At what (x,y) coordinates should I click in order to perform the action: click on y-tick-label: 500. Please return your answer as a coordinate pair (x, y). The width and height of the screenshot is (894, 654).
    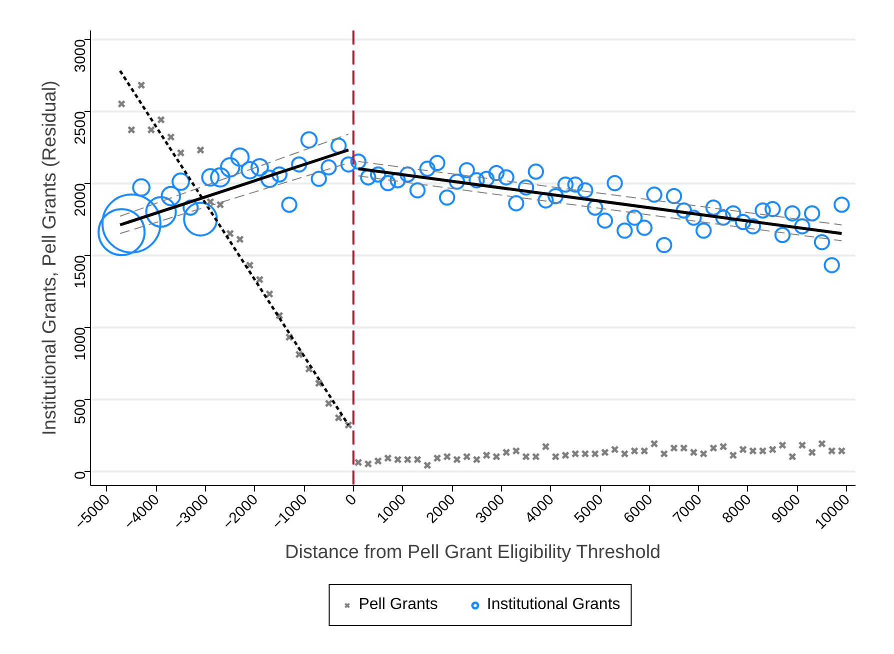
    Looking at the image, I should click on (80, 411).